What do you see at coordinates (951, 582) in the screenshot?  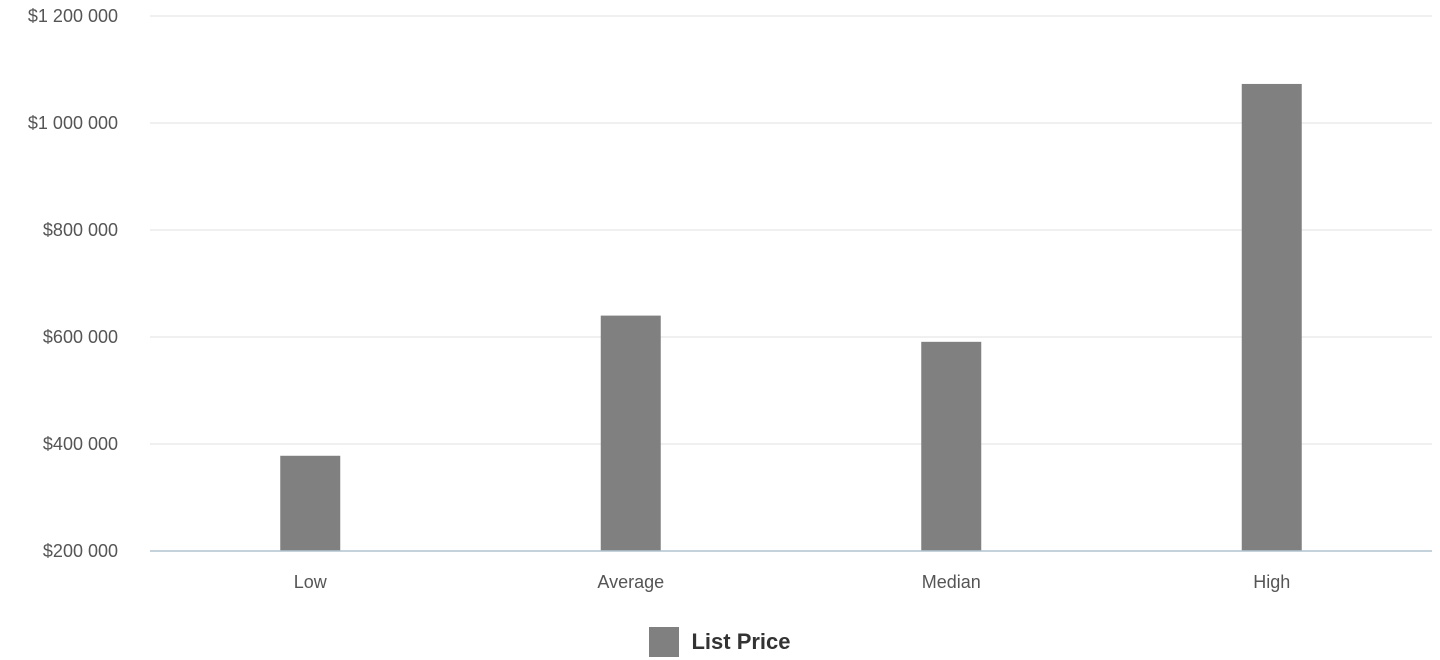 I see `x-tick-label-median: Median` at bounding box center [951, 582].